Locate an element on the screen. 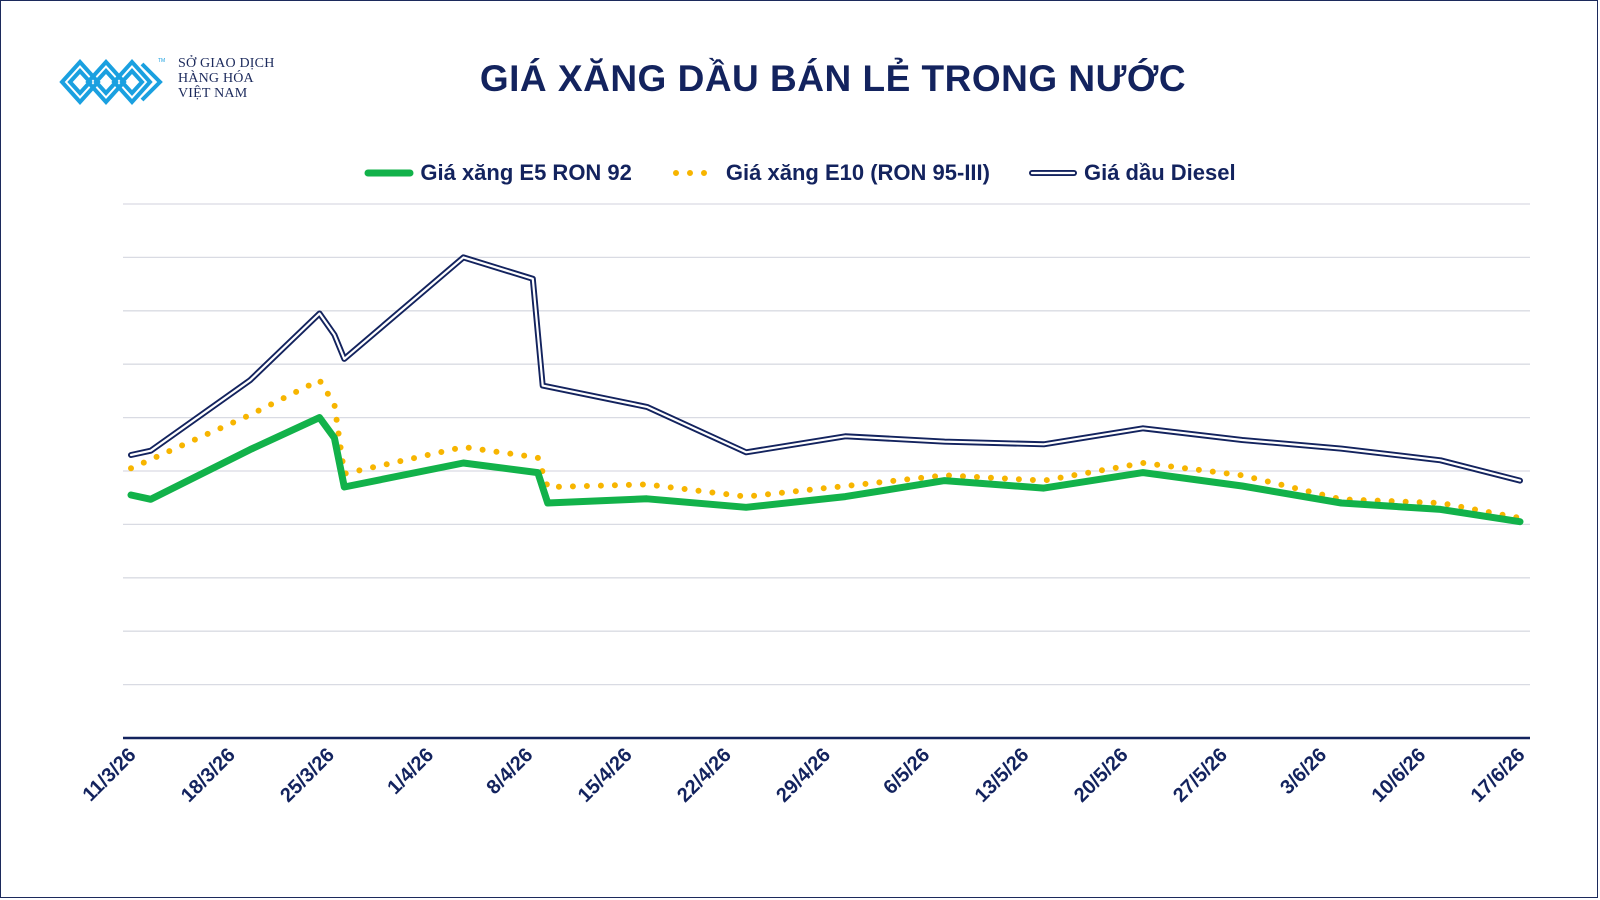 The height and width of the screenshot is (900, 1600). logo-line-2: HÀNG HÓA is located at coordinates (216, 78).